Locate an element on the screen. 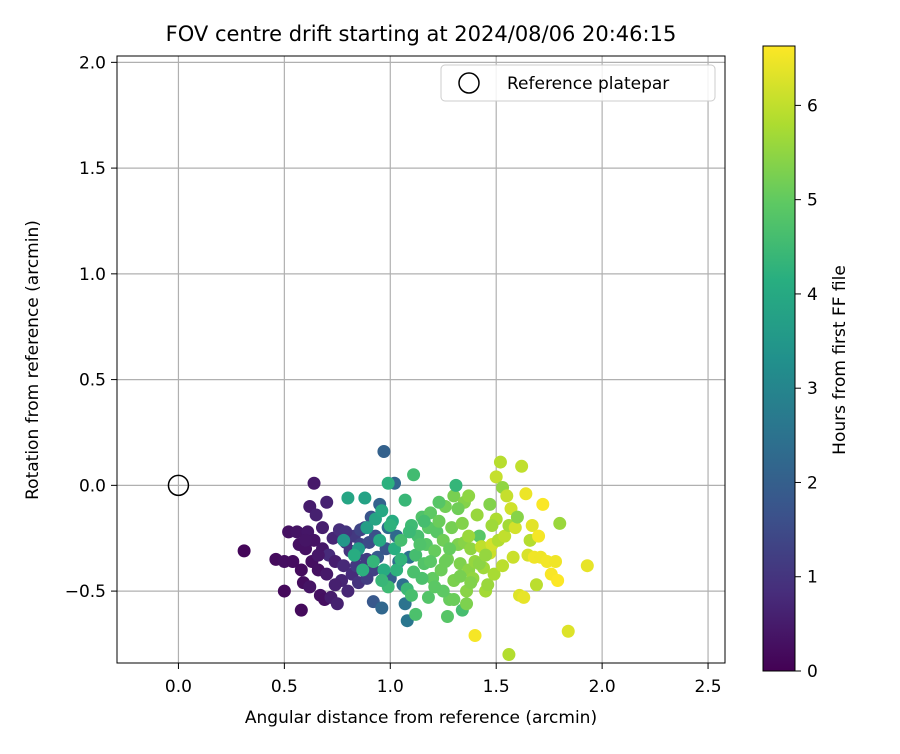 The height and width of the screenshot is (754, 900). legend: Reference platepar is located at coordinates (578, 83).